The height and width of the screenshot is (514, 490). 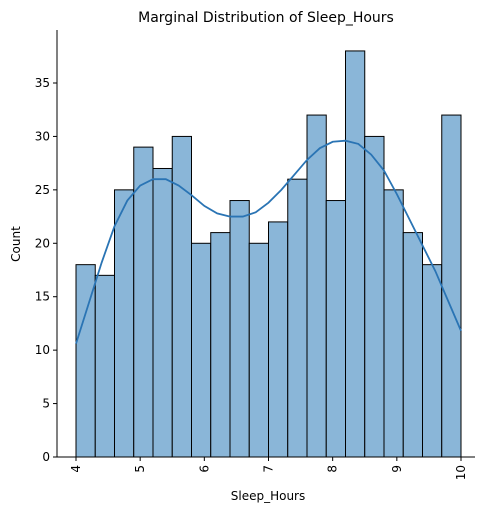 I want to click on y-tick-label: 0, so click(x=46, y=457).